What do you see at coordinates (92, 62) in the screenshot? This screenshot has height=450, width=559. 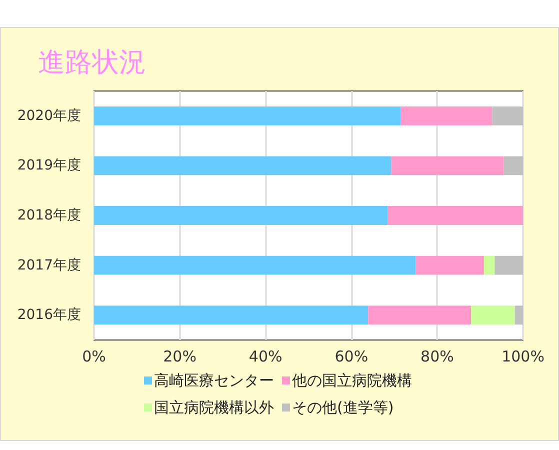 I see `chart-title: 進路状況` at bounding box center [92, 62].